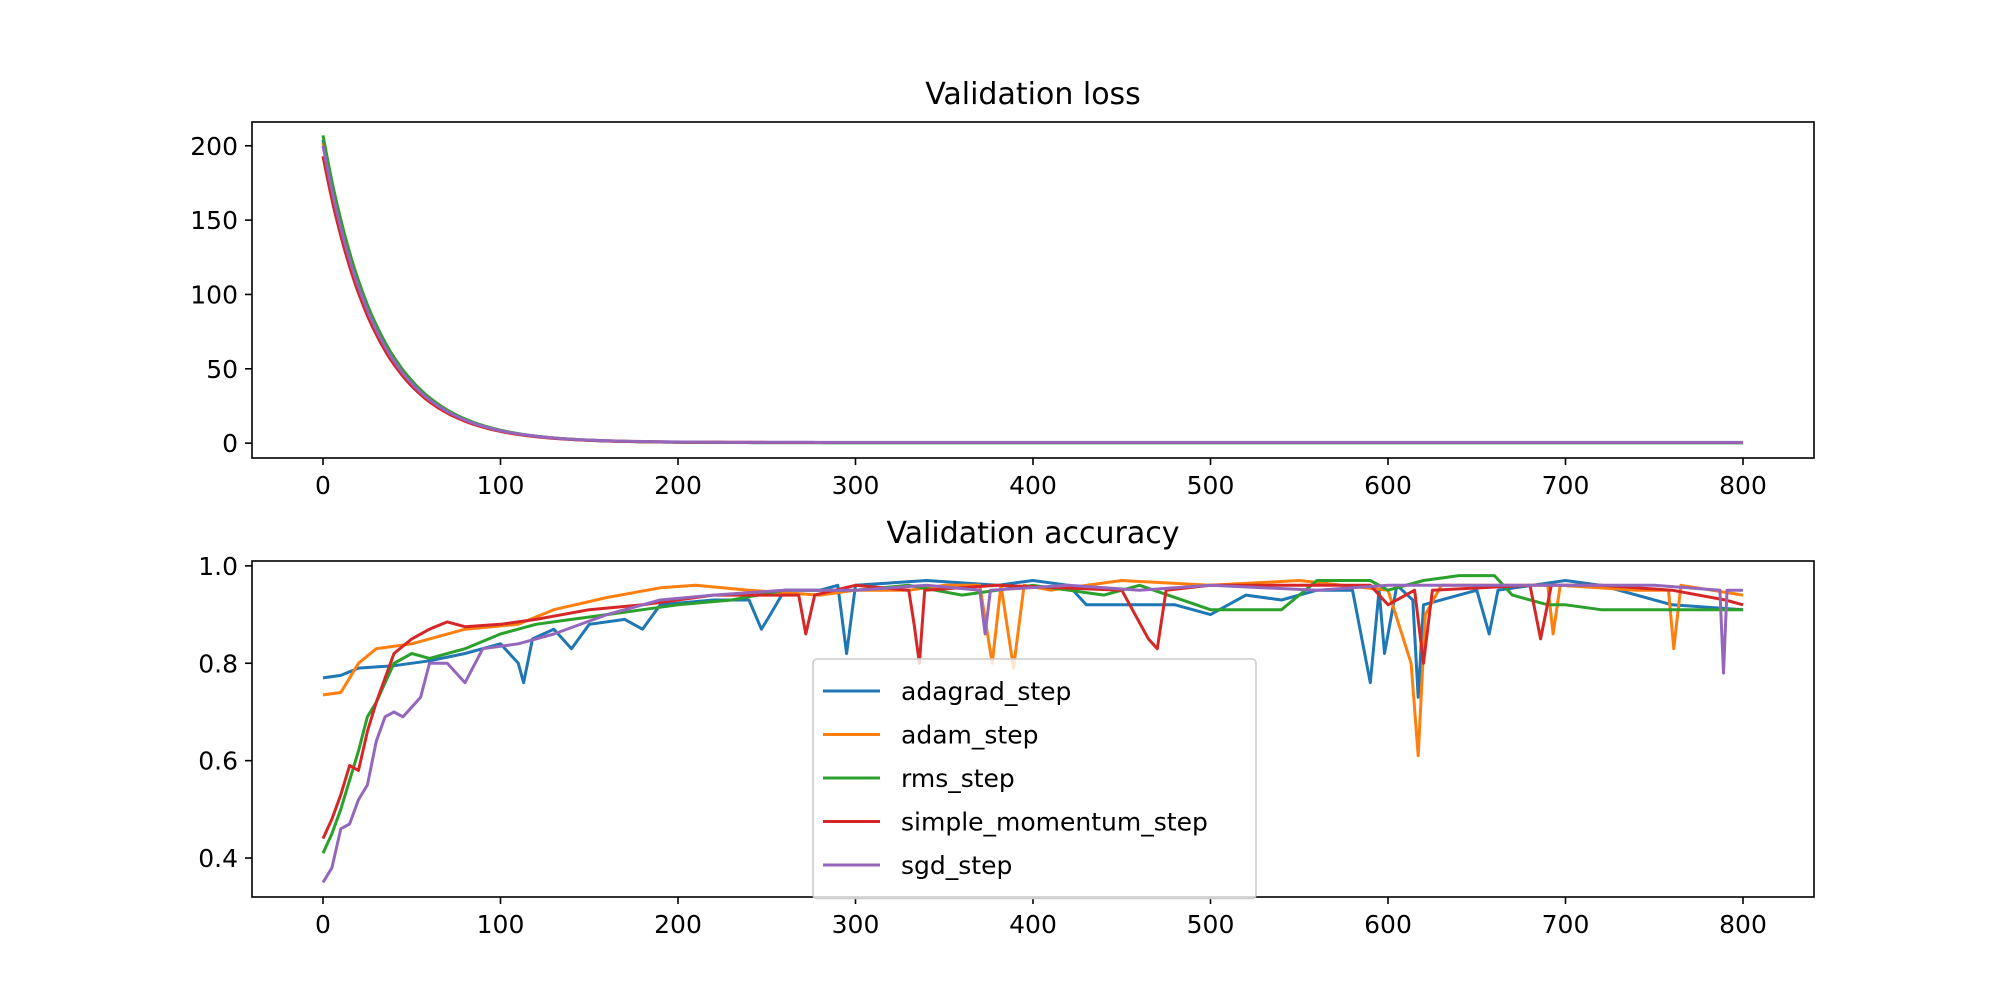 This screenshot has width=2000, height=1000. What do you see at coordinates (222, 369) in the screenshot?
I see `y-tick-label: 50` at bounding box center [222, 369].